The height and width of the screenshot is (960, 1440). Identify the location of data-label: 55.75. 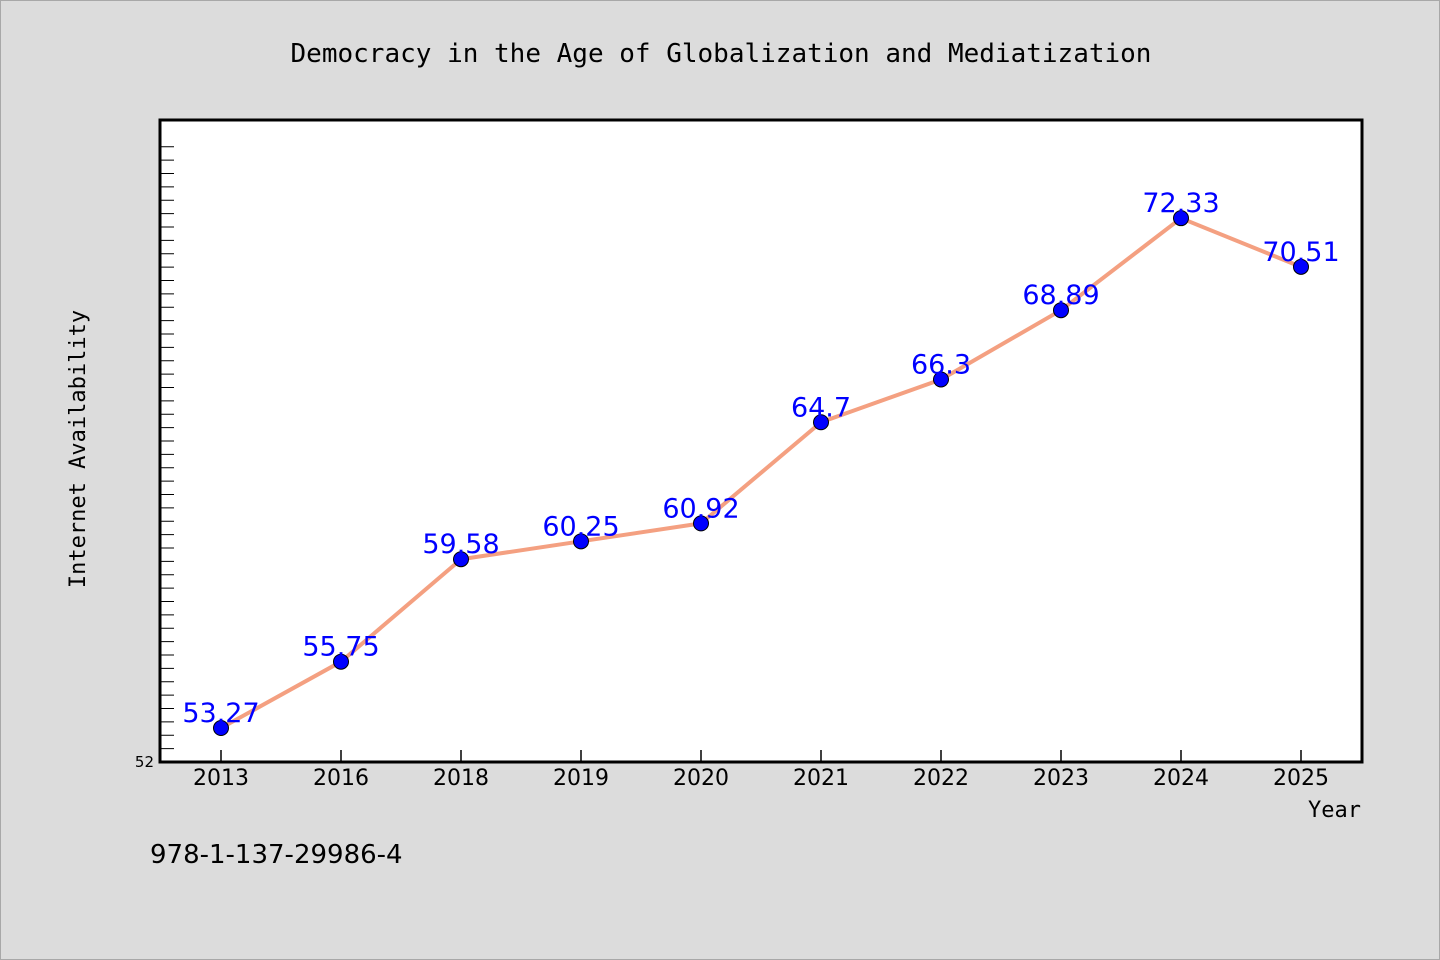
(340, 647).